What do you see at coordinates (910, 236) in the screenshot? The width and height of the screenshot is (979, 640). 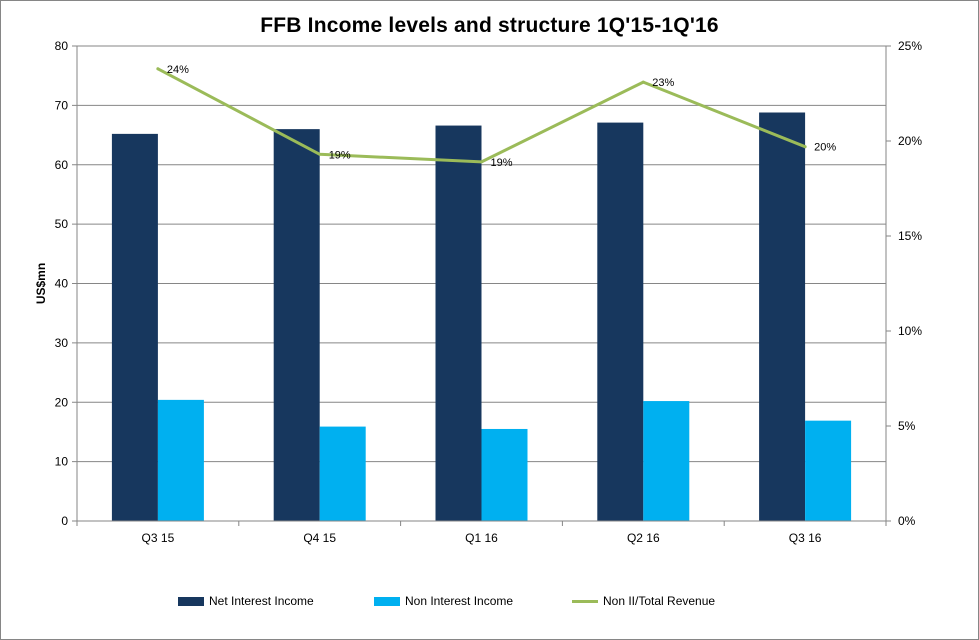 I see `y2-tick-label: 15%` at bounding box center [910, 236].